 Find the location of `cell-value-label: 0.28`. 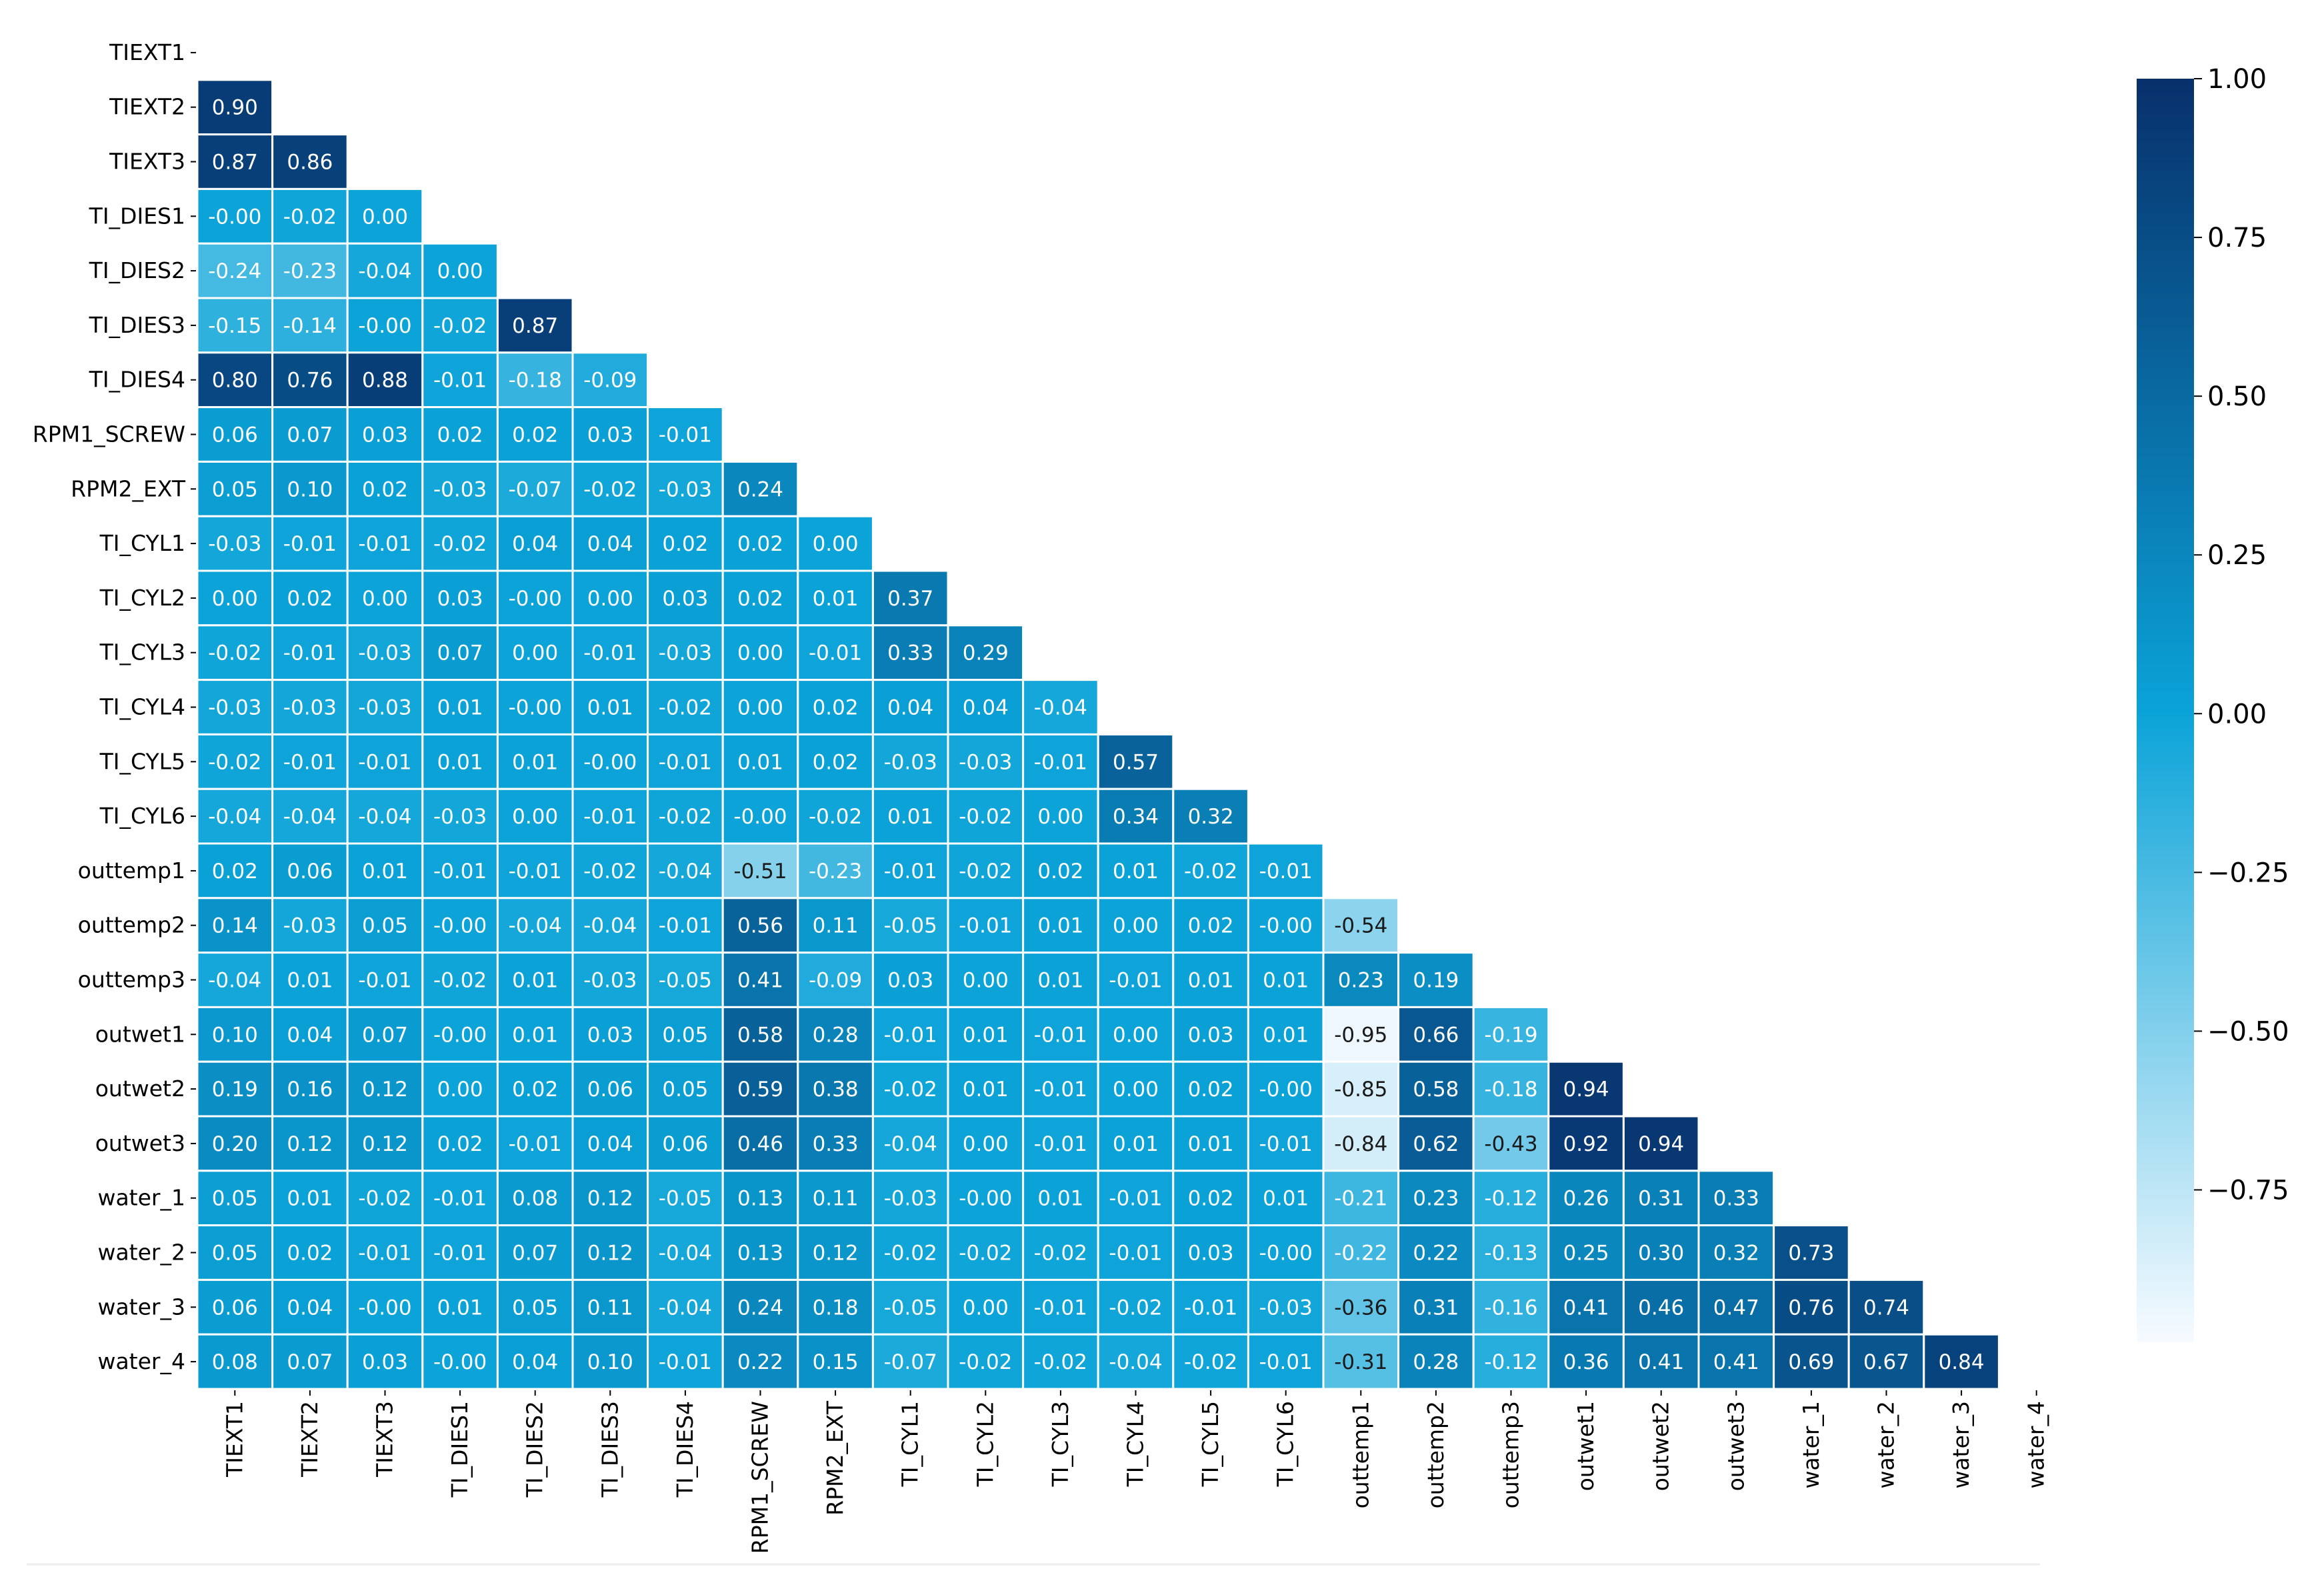

cell-value-label: 0.28 is located at coordinates (836, 1035).